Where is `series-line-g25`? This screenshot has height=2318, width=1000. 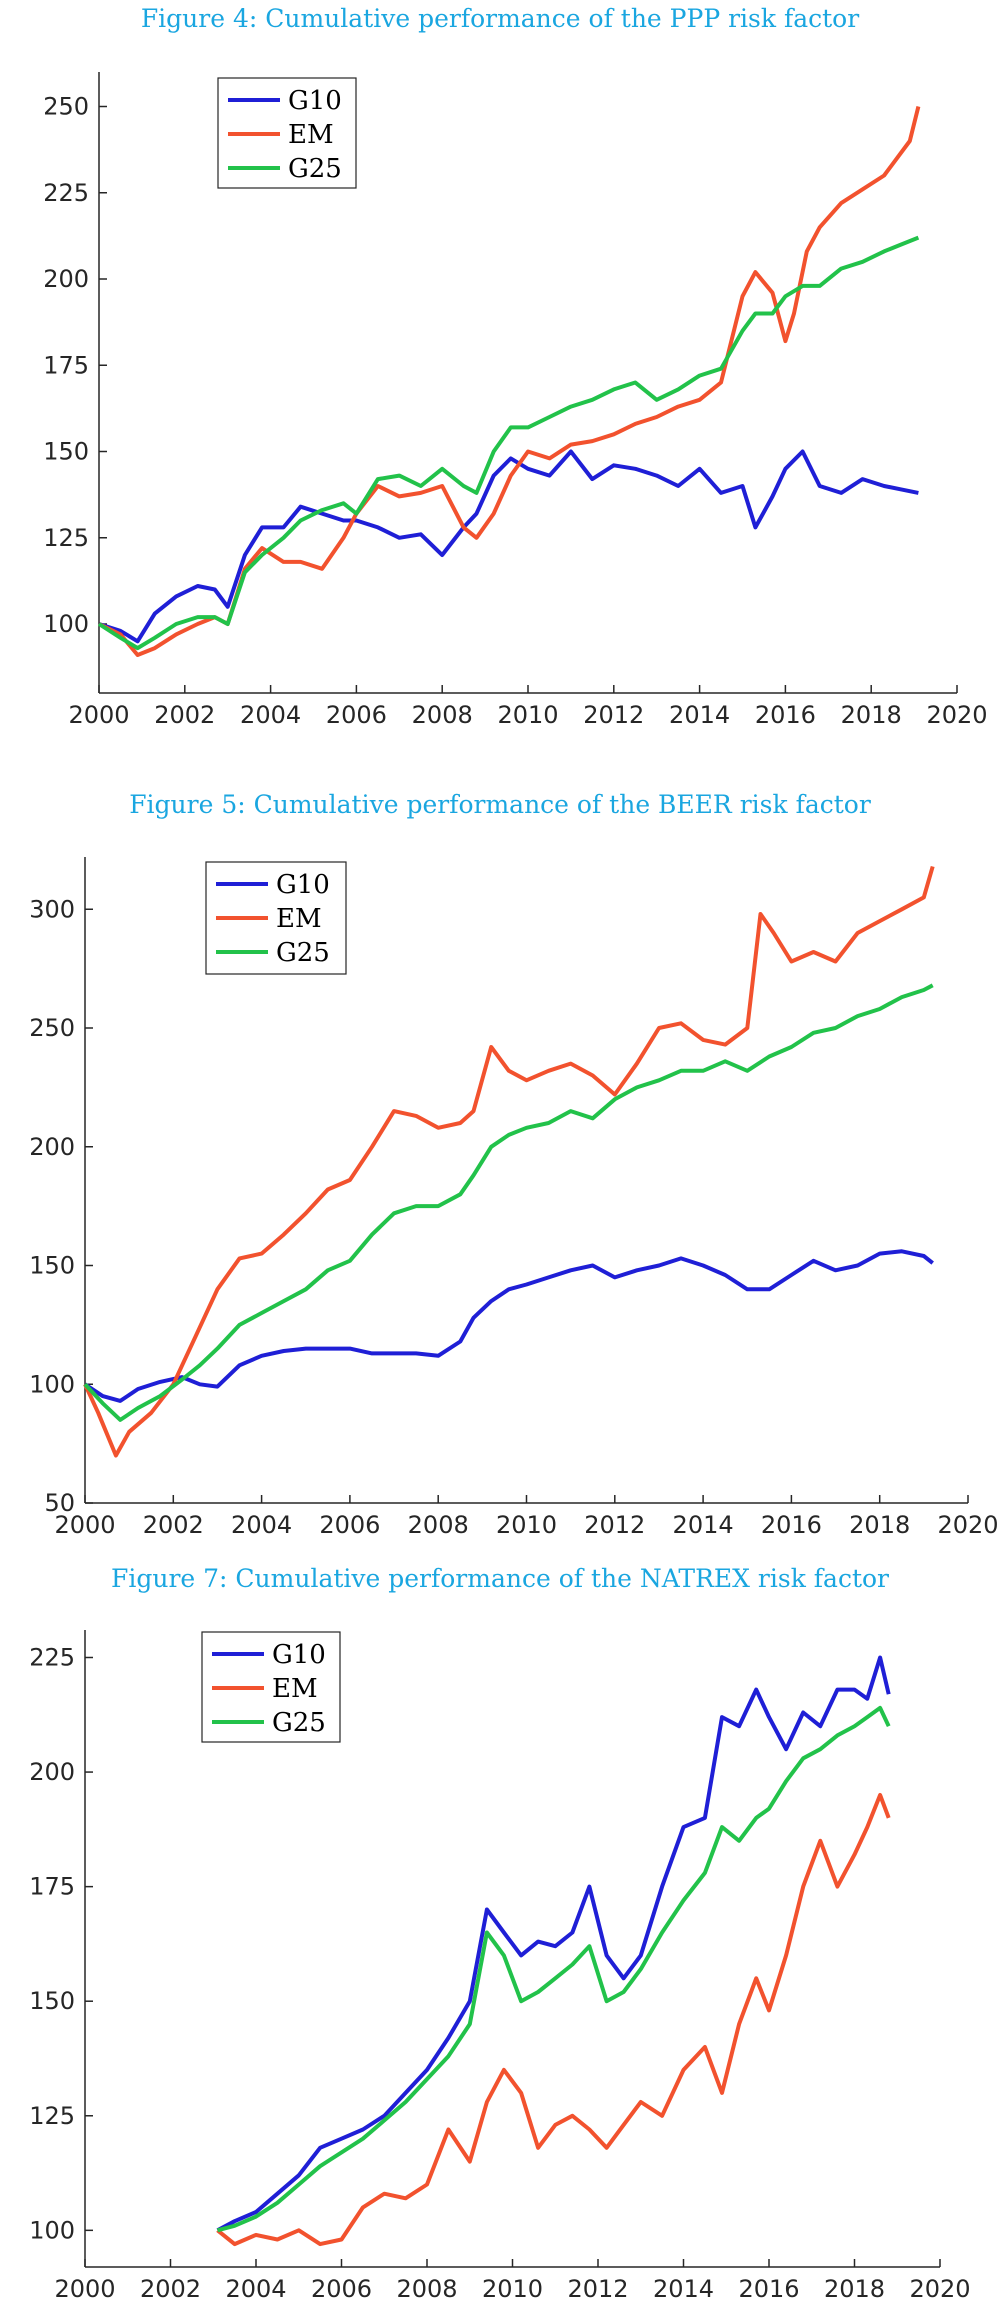
series-line-g25 is located at coordinates (508, 443).